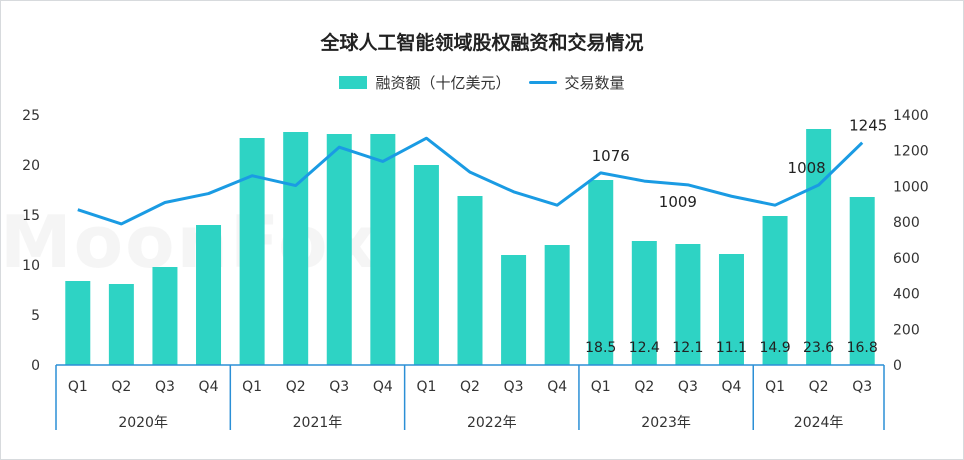  I want to click on legend-bar-swatch, so click(353, 82).